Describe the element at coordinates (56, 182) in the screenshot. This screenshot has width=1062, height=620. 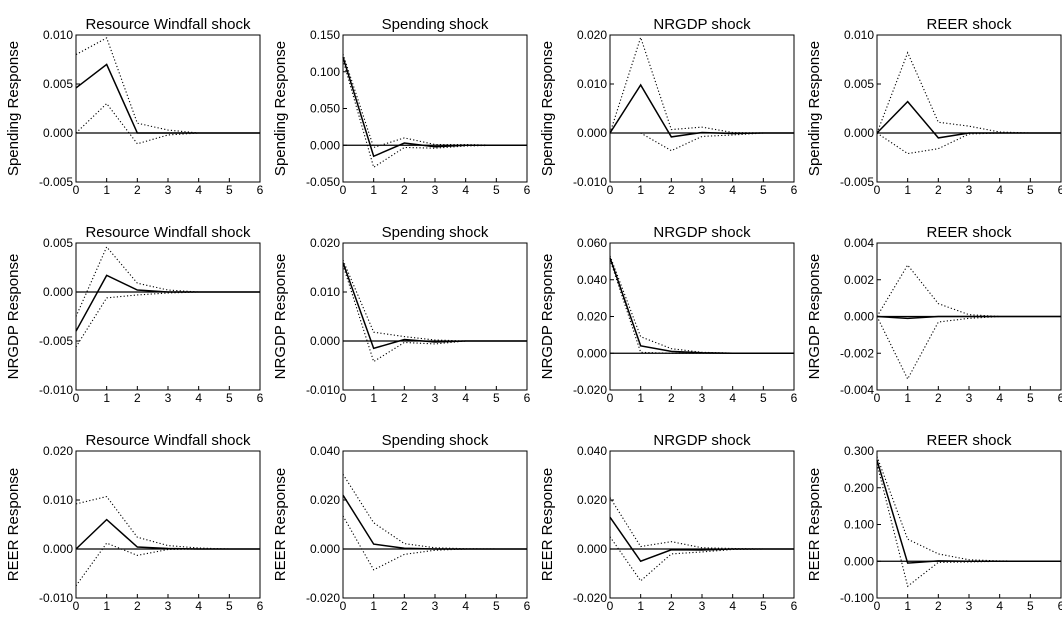
I see `y-tick-label: -0.005` at that location.